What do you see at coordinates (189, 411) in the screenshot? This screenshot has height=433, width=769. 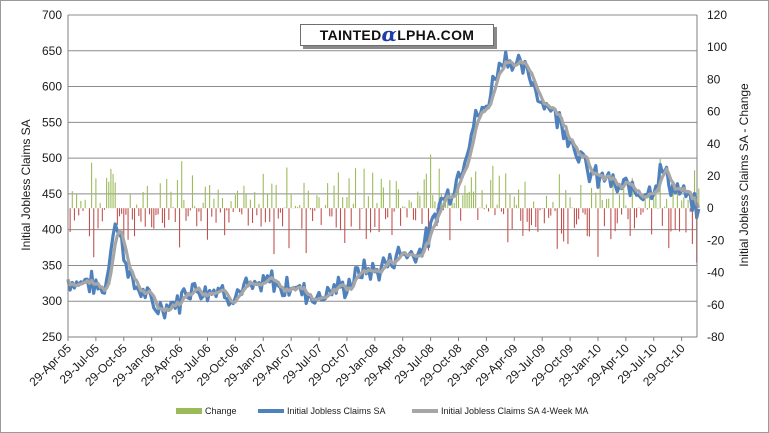 I see `legend-swatch-change` at bounding box center [189, 411].